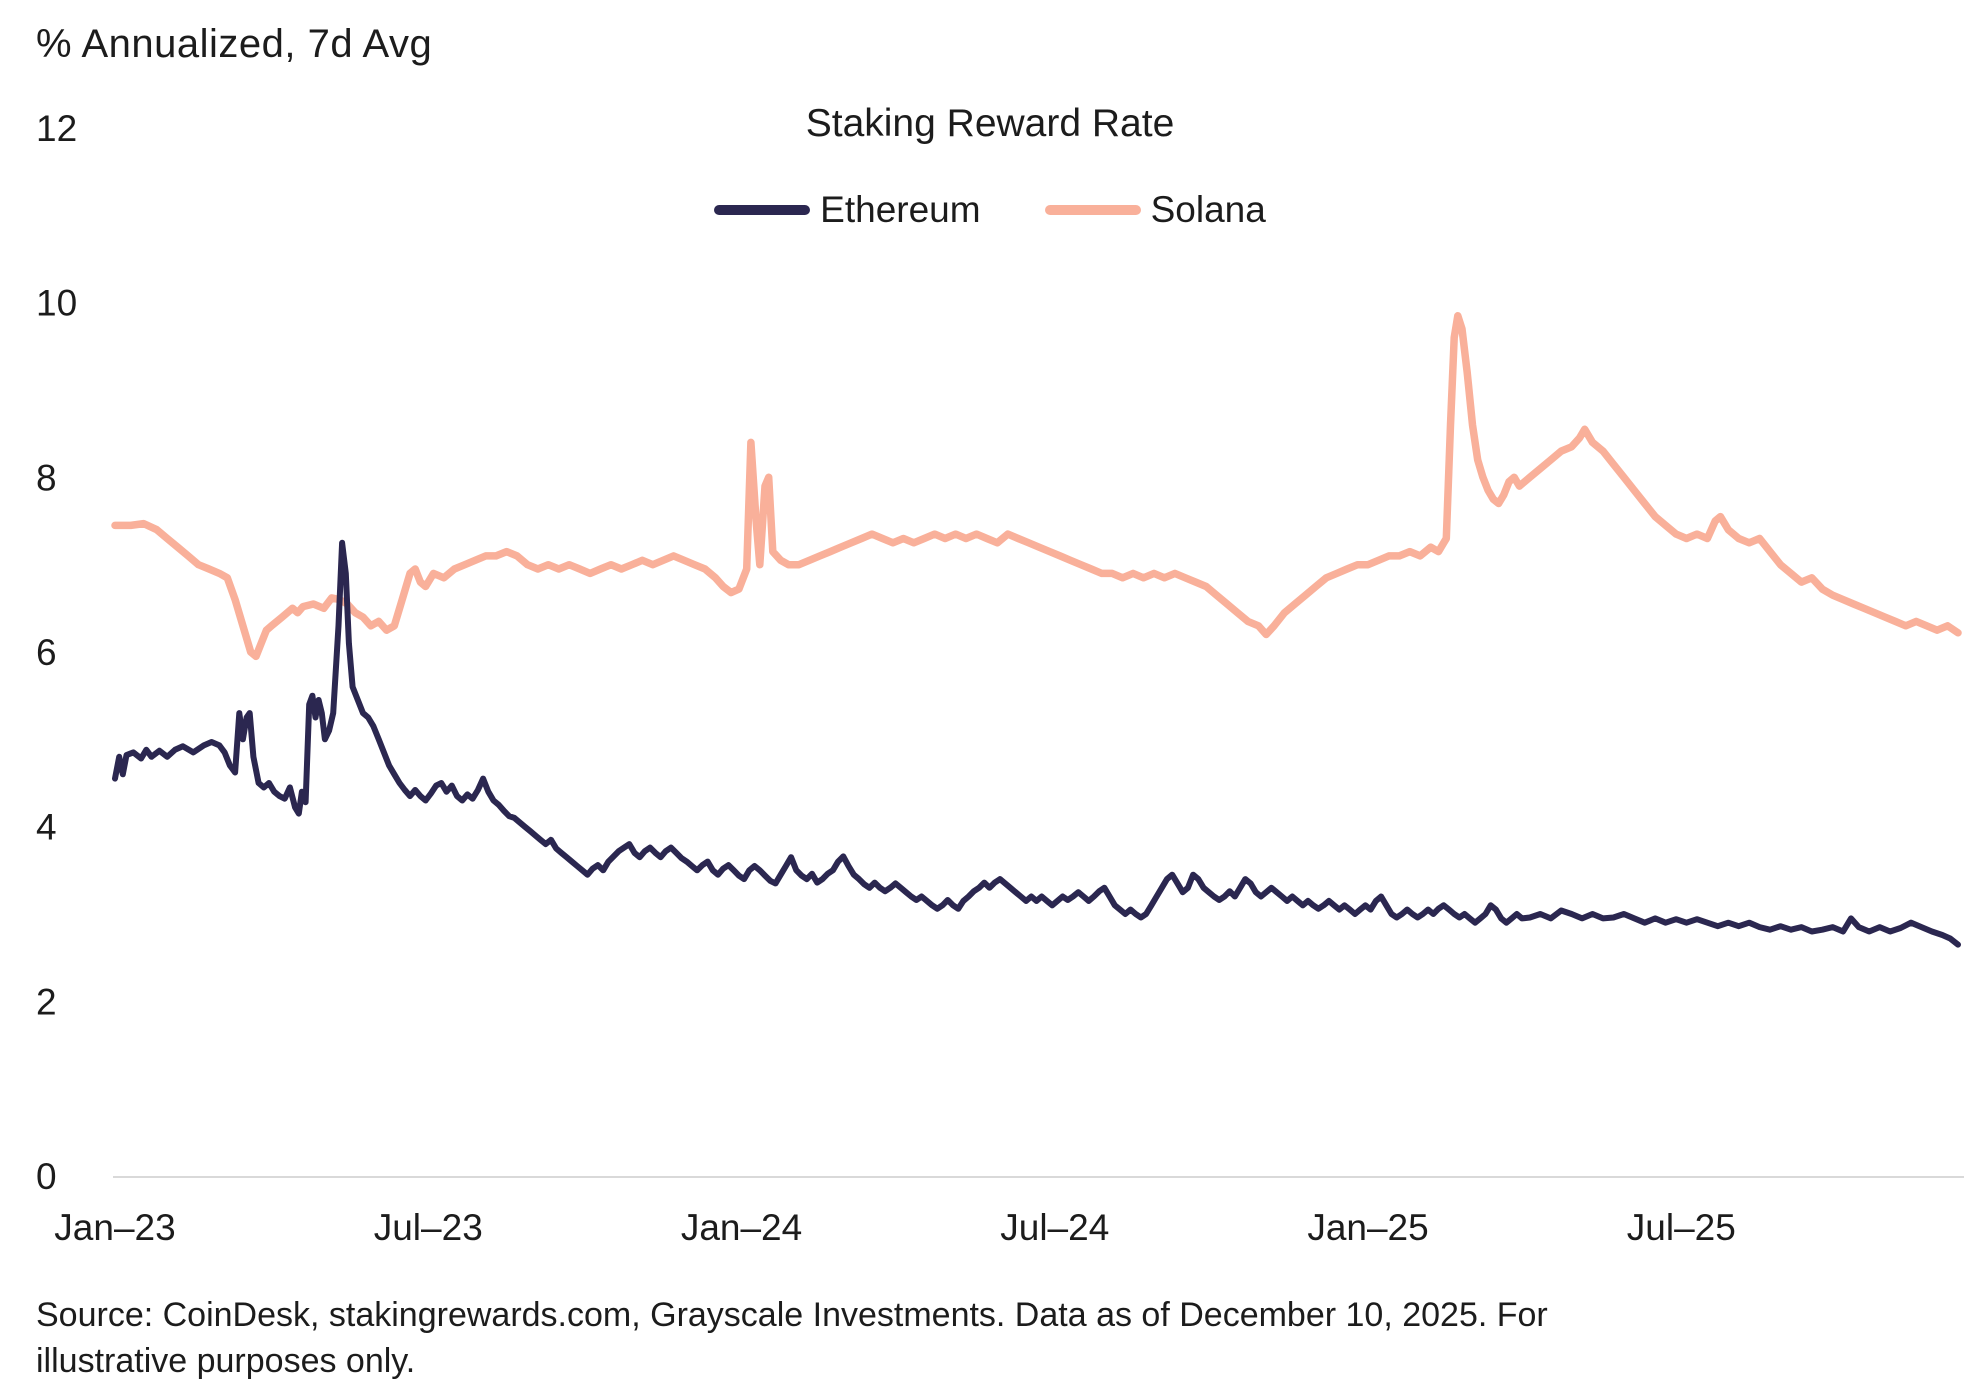 This screenshot has height=1389, width=1980. I want to click on x-tick-label: Jan–24, so click(741, 1227).